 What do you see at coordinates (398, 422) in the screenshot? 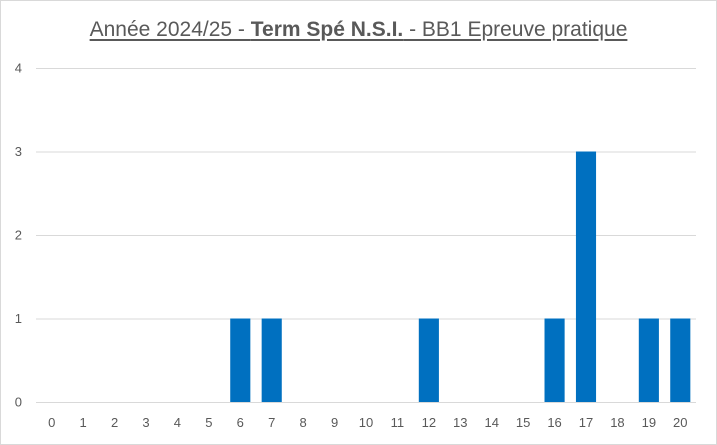
I see `x-tick-label: 11` at bounding box center [398, 422].